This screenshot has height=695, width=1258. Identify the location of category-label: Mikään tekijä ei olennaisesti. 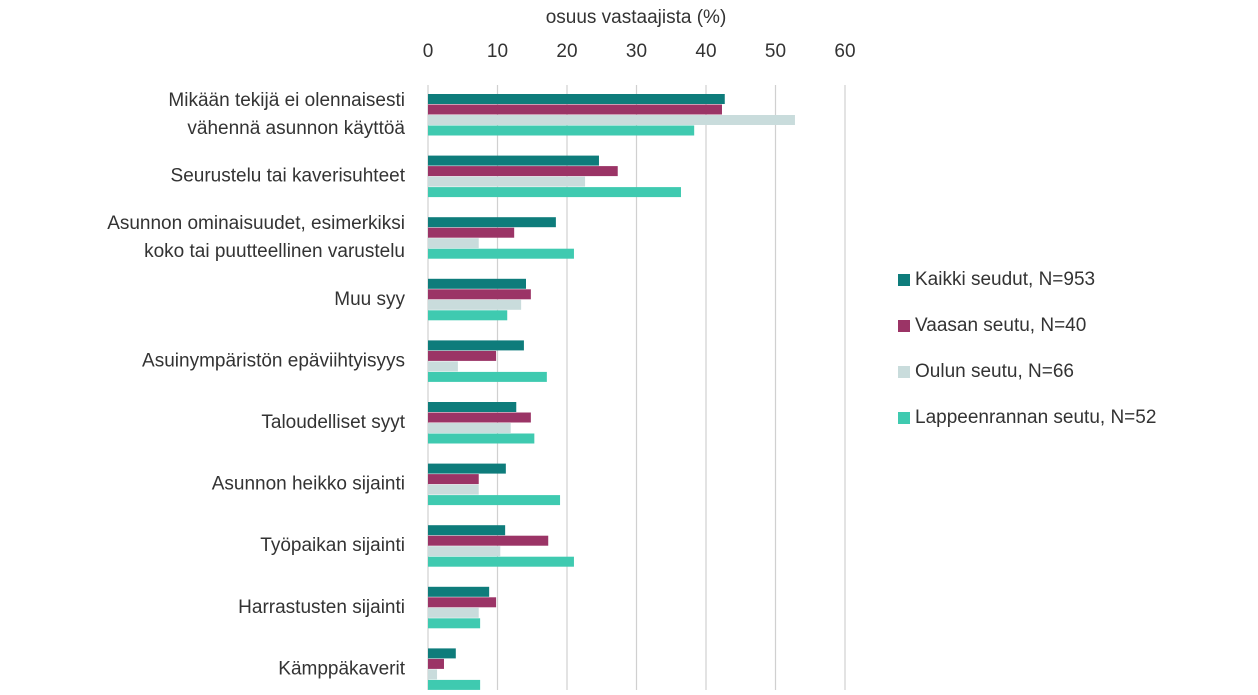
(286, 100).